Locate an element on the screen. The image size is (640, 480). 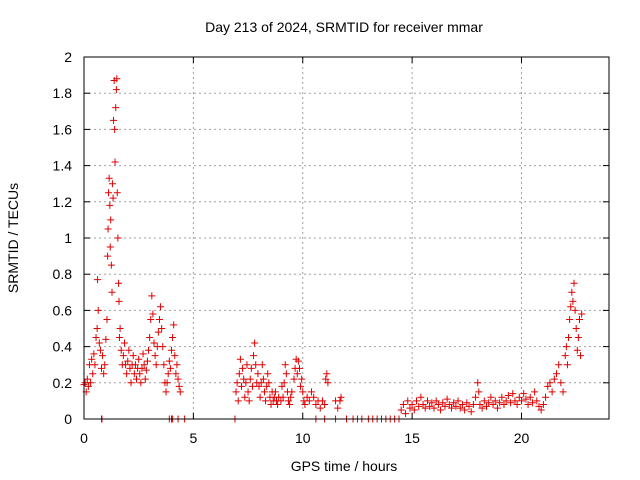
x-tick-label: 20 is located at coordinates (522, 438).